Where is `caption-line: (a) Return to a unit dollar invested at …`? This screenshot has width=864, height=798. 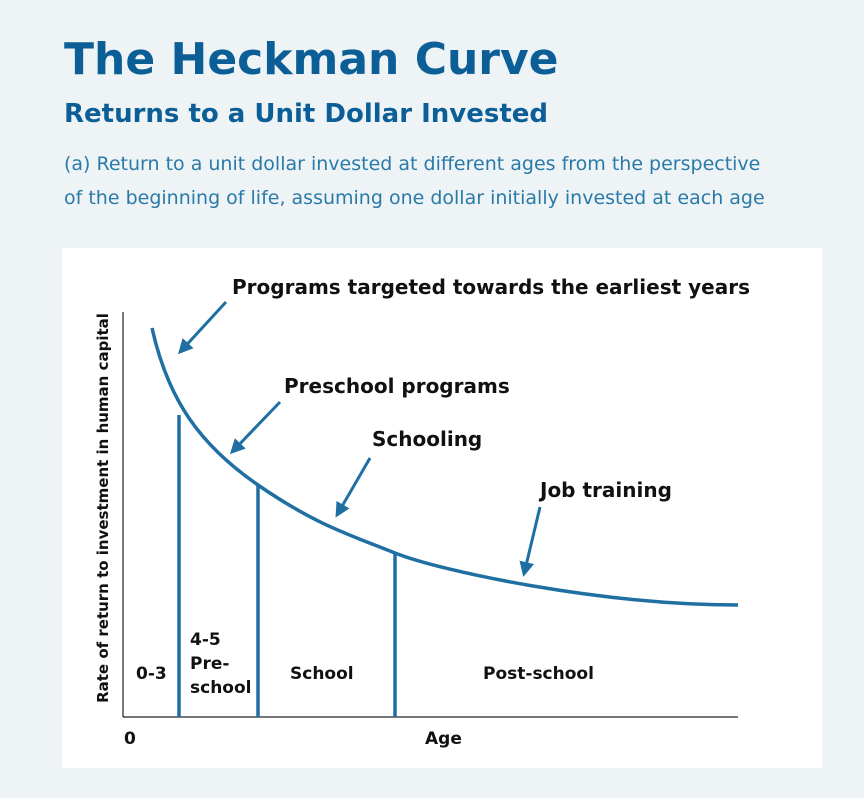
caption-line: (a) Return to a unit dollar invested at … is located at coordinates (412, 164).